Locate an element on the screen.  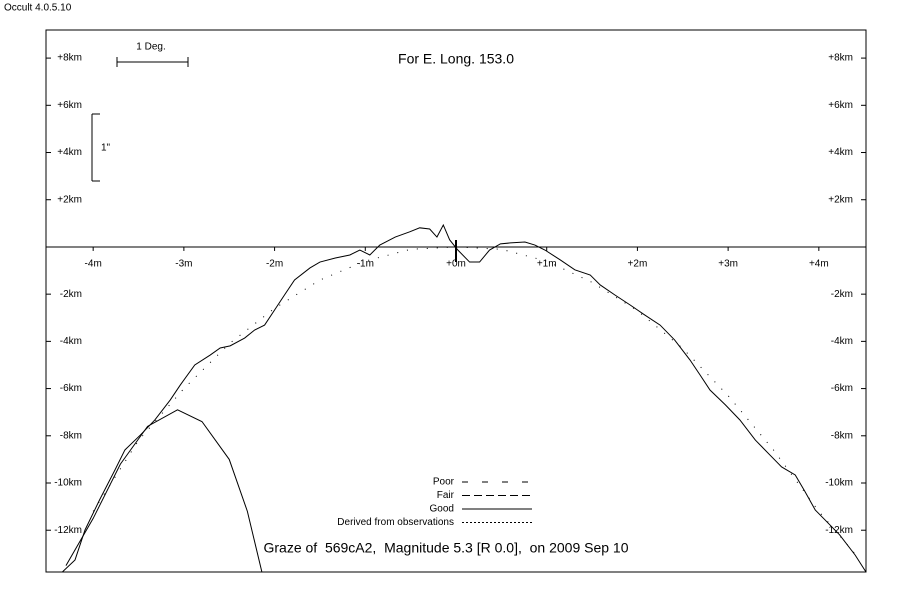
legend-label: Good is located at coordinates (442, 509).